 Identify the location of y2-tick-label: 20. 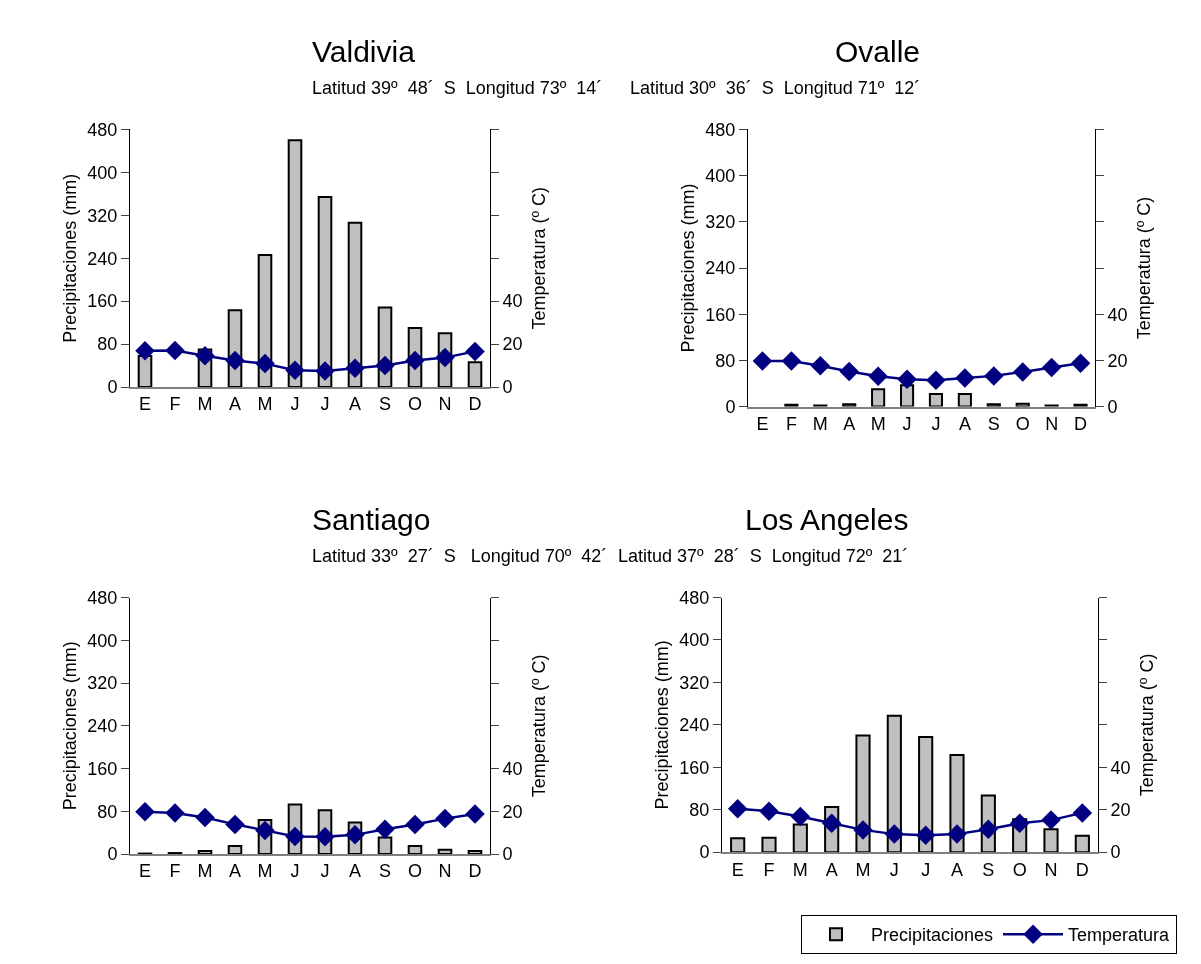
(1117, 360).